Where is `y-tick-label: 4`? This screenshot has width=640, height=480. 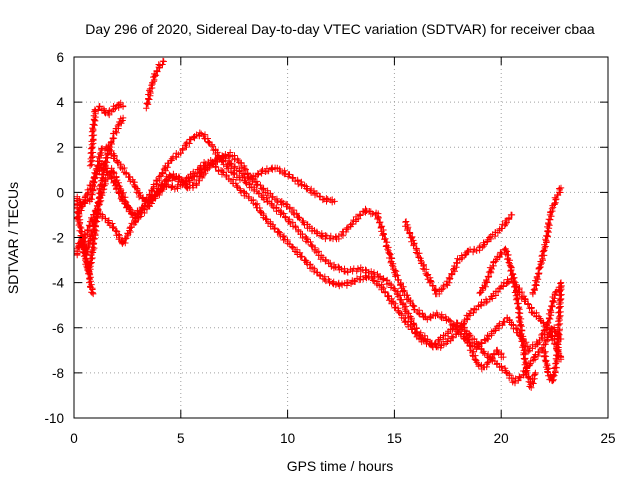
y-tick-label: 4 is located at coordinates (60, 102).